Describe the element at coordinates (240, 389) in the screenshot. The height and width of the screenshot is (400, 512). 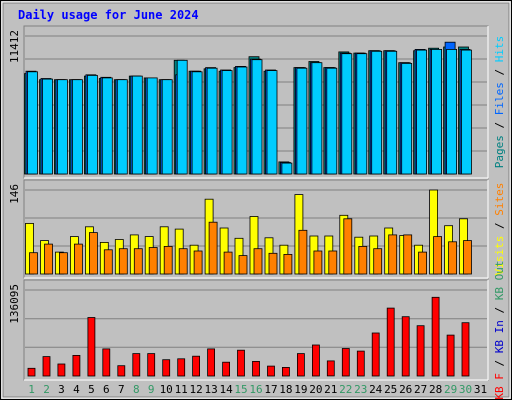
I see `x-tick-label-day-15: 15` at that location.